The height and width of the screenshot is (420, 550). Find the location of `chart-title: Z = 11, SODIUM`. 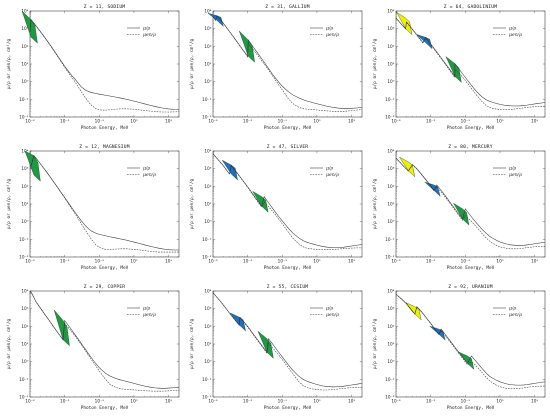

chart-title: Z = 11, SODIUM is located at coordinates (105, 7).